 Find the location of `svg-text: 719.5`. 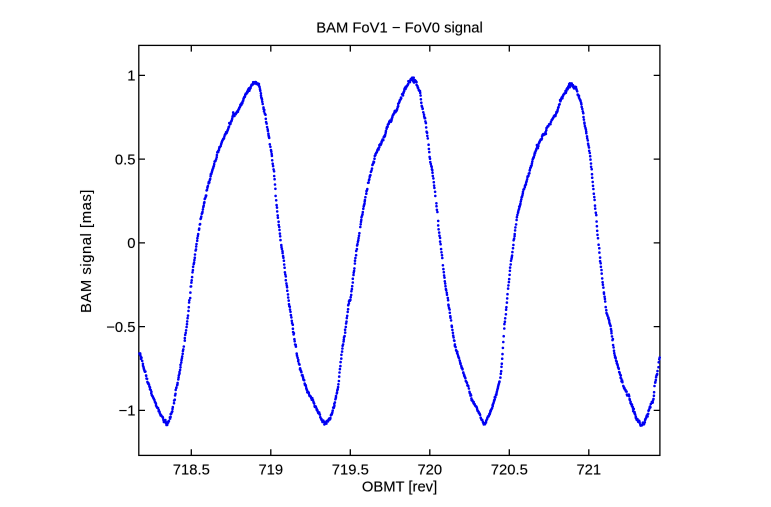

svg-text: 719.5 is located at coordinates (350, 471).